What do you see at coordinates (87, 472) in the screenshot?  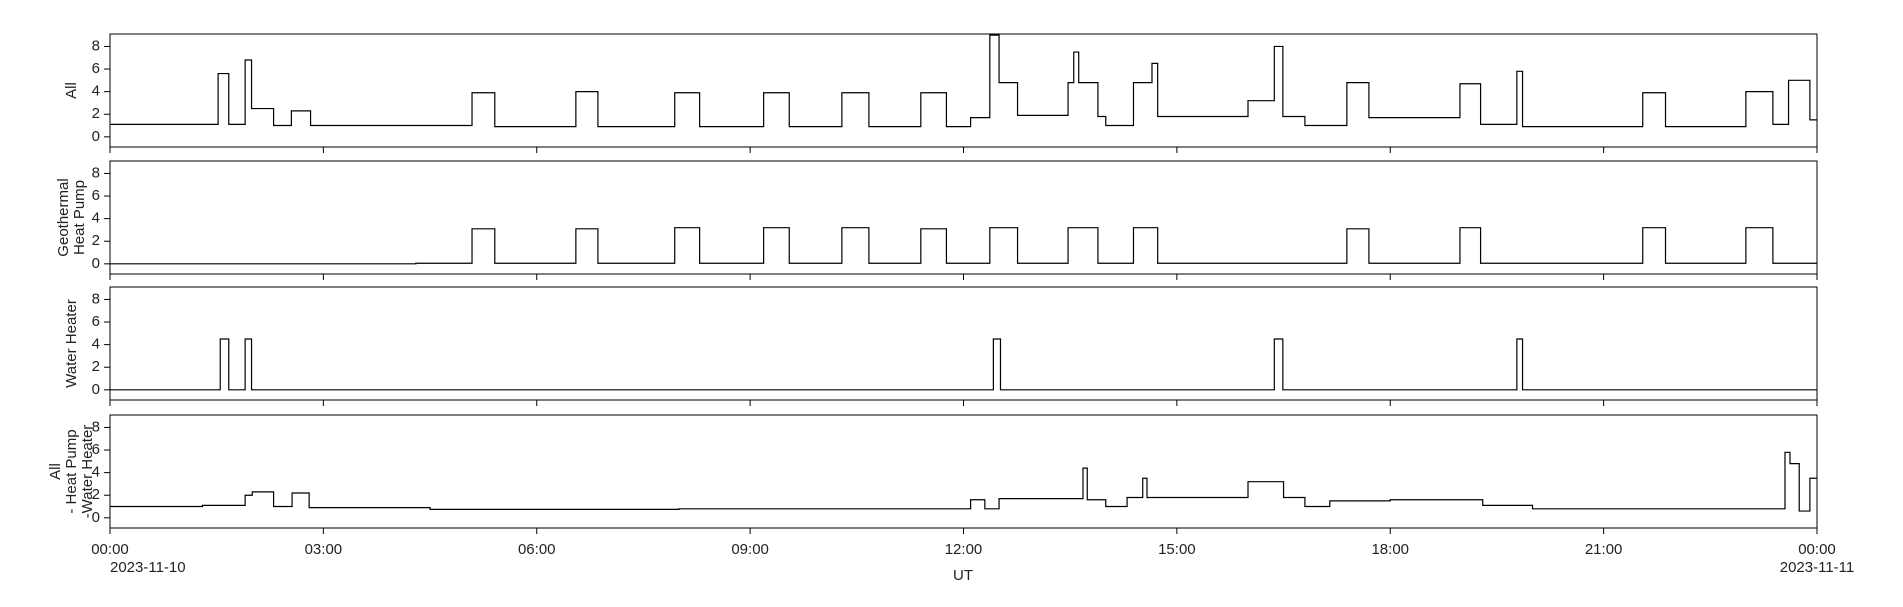 I see `y-axis-label: -Water Heater` at bounding box center [87, 472].